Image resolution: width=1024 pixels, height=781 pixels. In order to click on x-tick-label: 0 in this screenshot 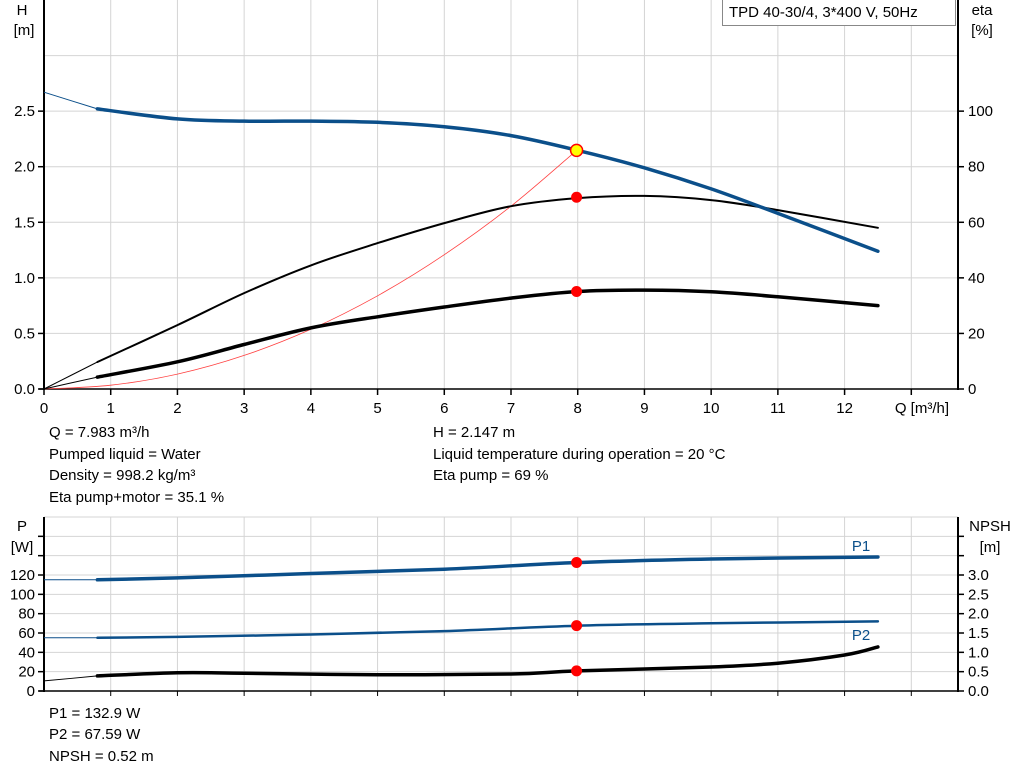, I will do `click(44, 408)`.